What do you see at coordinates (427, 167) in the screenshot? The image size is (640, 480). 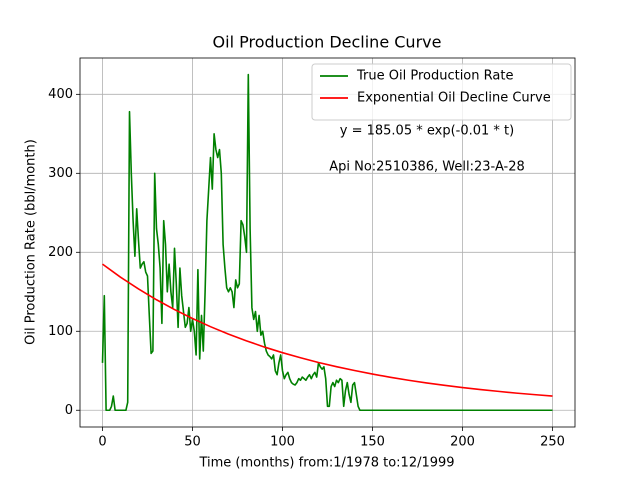 I see `annotation: Api No:2510386, Well:23-A-28` at bounding box center [427, 167].